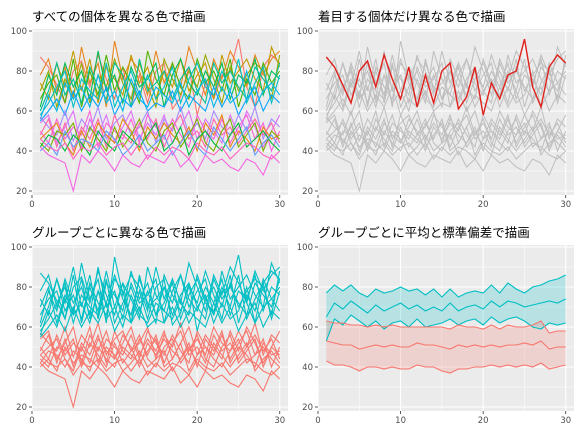 This screenshot has height=440, width=586. Describe the element at coordinates (119, 16) in the screenshot. I see `panel-title: すべての個体を異なる色で描画` at that location.